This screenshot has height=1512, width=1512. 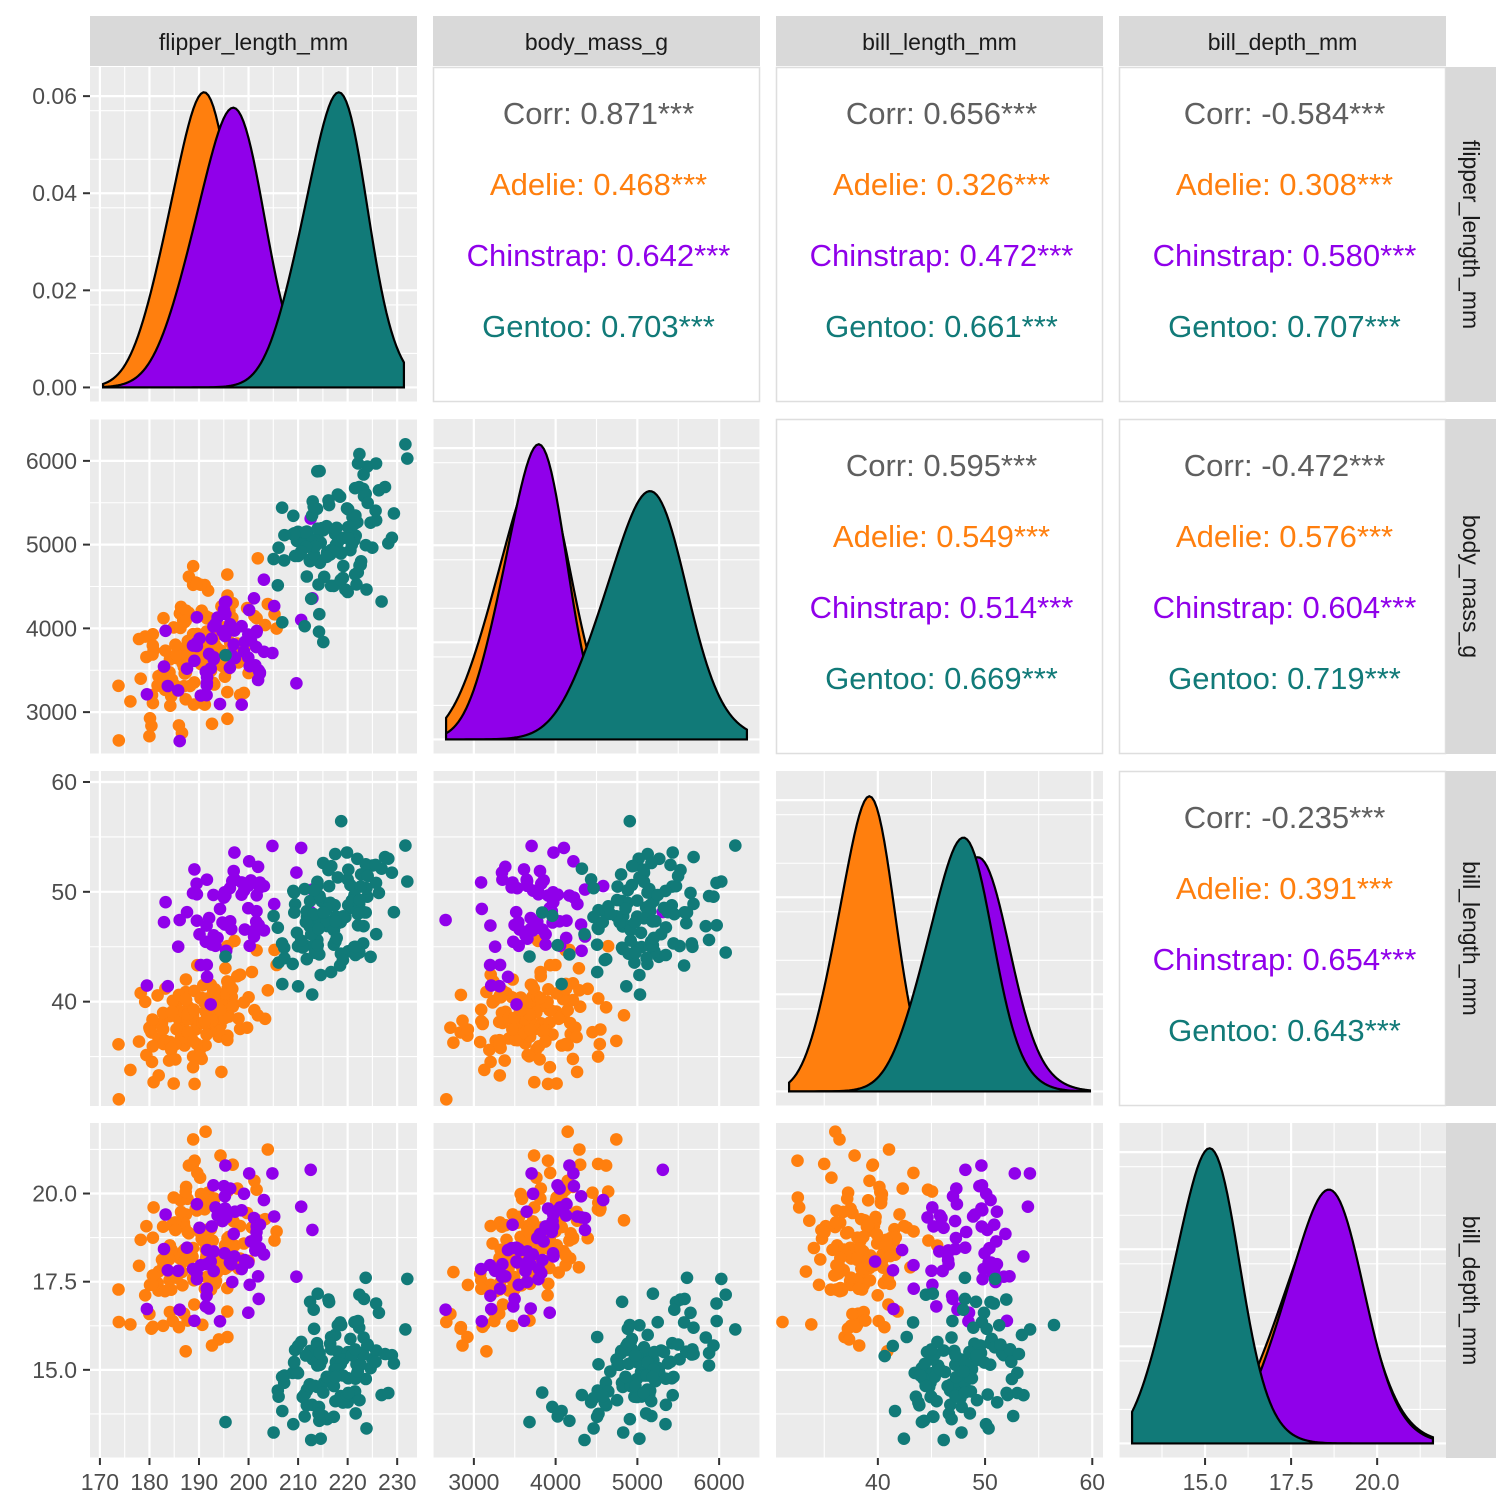 What do you see at coordinates (596, 234) in the screenshot?
I see `corr-panel-bg` at bounding box center [596, 234].